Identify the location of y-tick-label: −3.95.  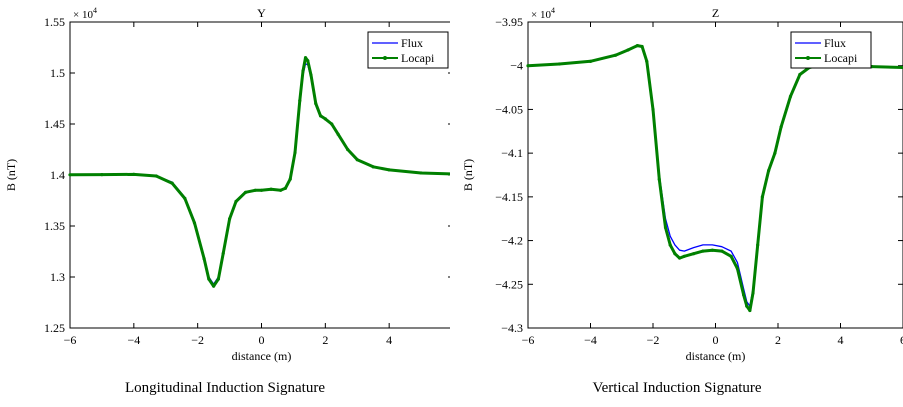
(509, 22).